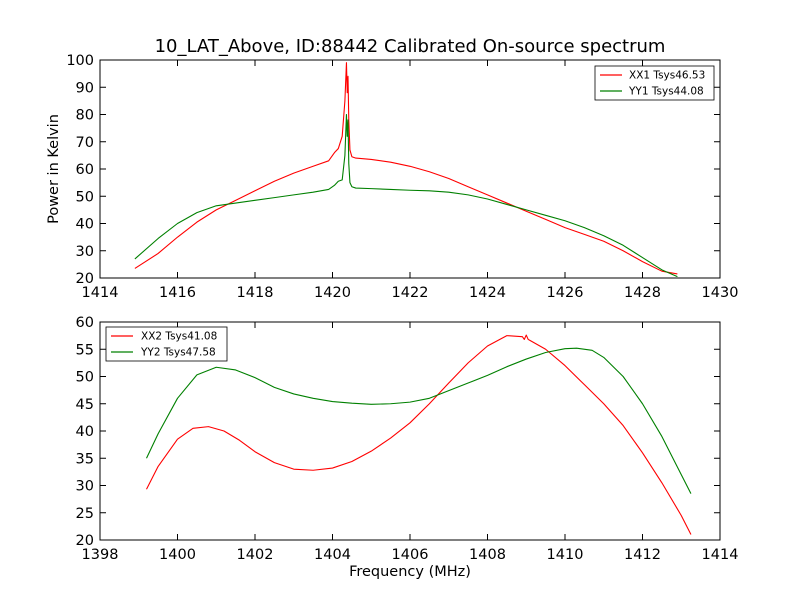  What do you see at coordinates (255, 293) in the screenshot?
I see `top-x-tick-label: 1418` at bounding box center [255, 293].